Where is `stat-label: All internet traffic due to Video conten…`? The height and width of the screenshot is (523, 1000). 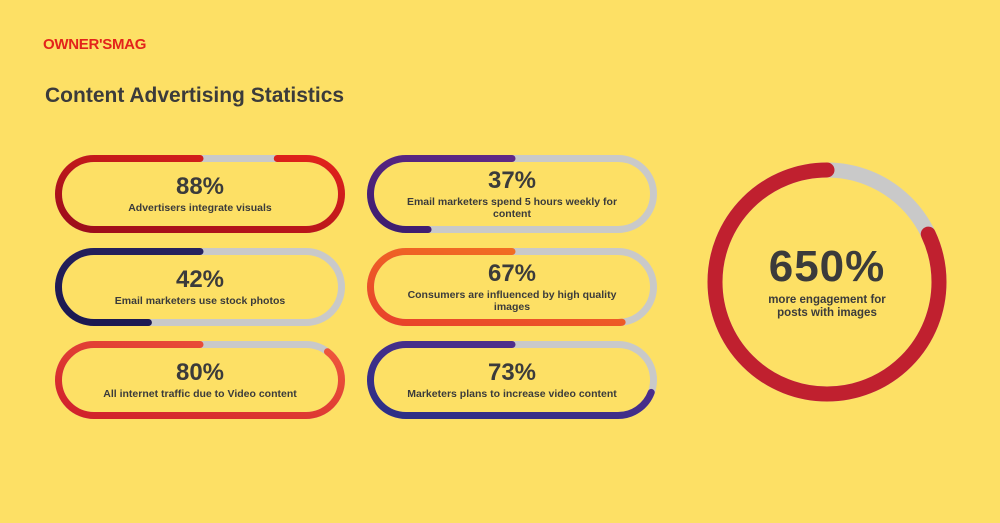
stat-label: All internet traffic due to Video conten… is located at coordinates (200, 394).